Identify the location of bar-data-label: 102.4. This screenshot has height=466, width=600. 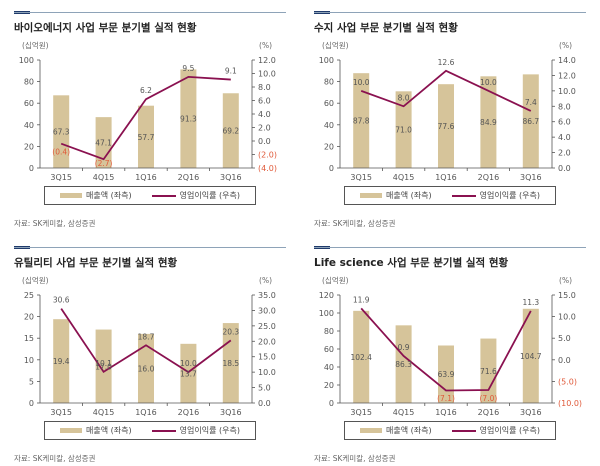
(361, 357).